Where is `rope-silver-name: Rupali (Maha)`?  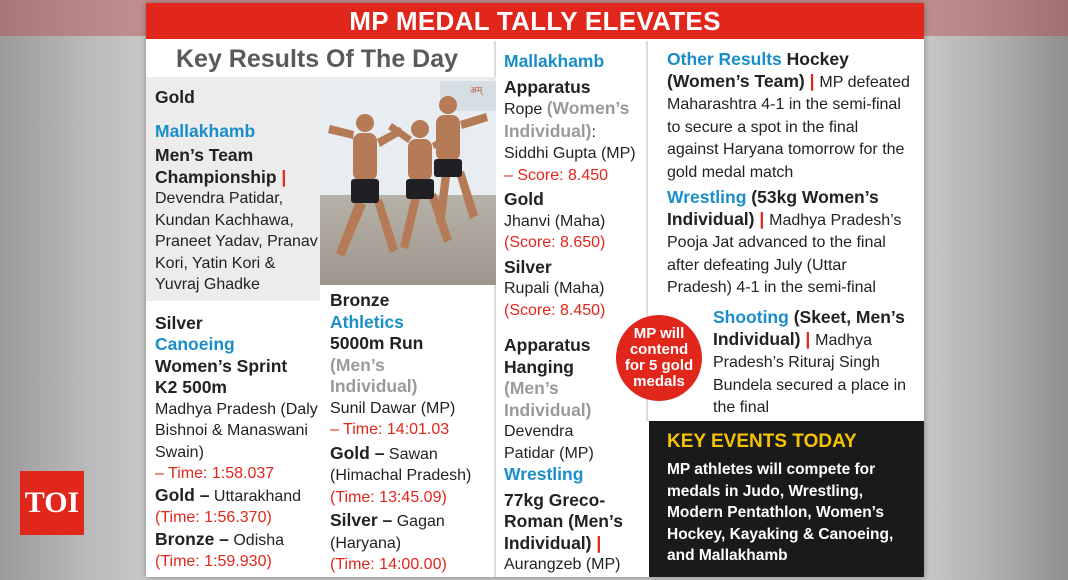 rope-silver-name: Rupali (Maha) is located at coordinates (554, 288).